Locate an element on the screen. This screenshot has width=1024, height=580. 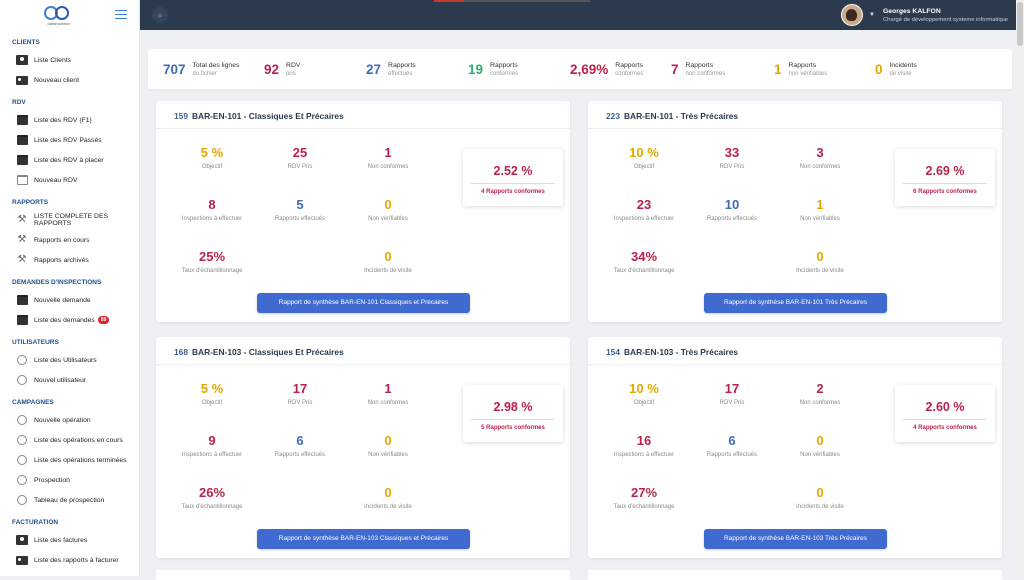
metric-eff: 5 Rapports effectués is located at coordinates (300, 209).